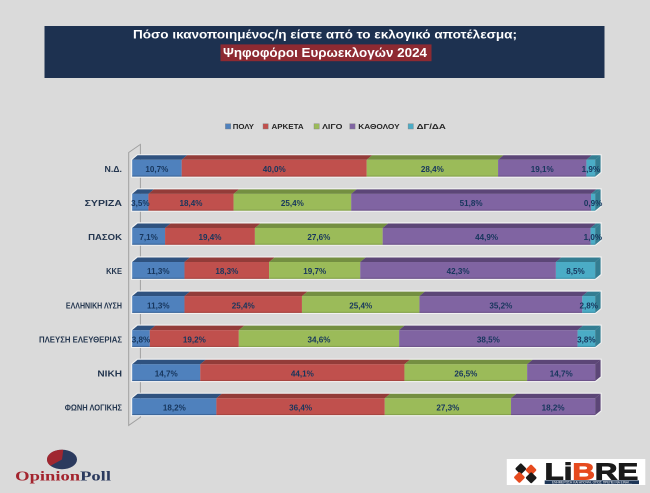 The image size is (650, 493). Describe the element at coordinates (593, 237) in the screenshot. I see `svg-text: 1,0%` at that location.